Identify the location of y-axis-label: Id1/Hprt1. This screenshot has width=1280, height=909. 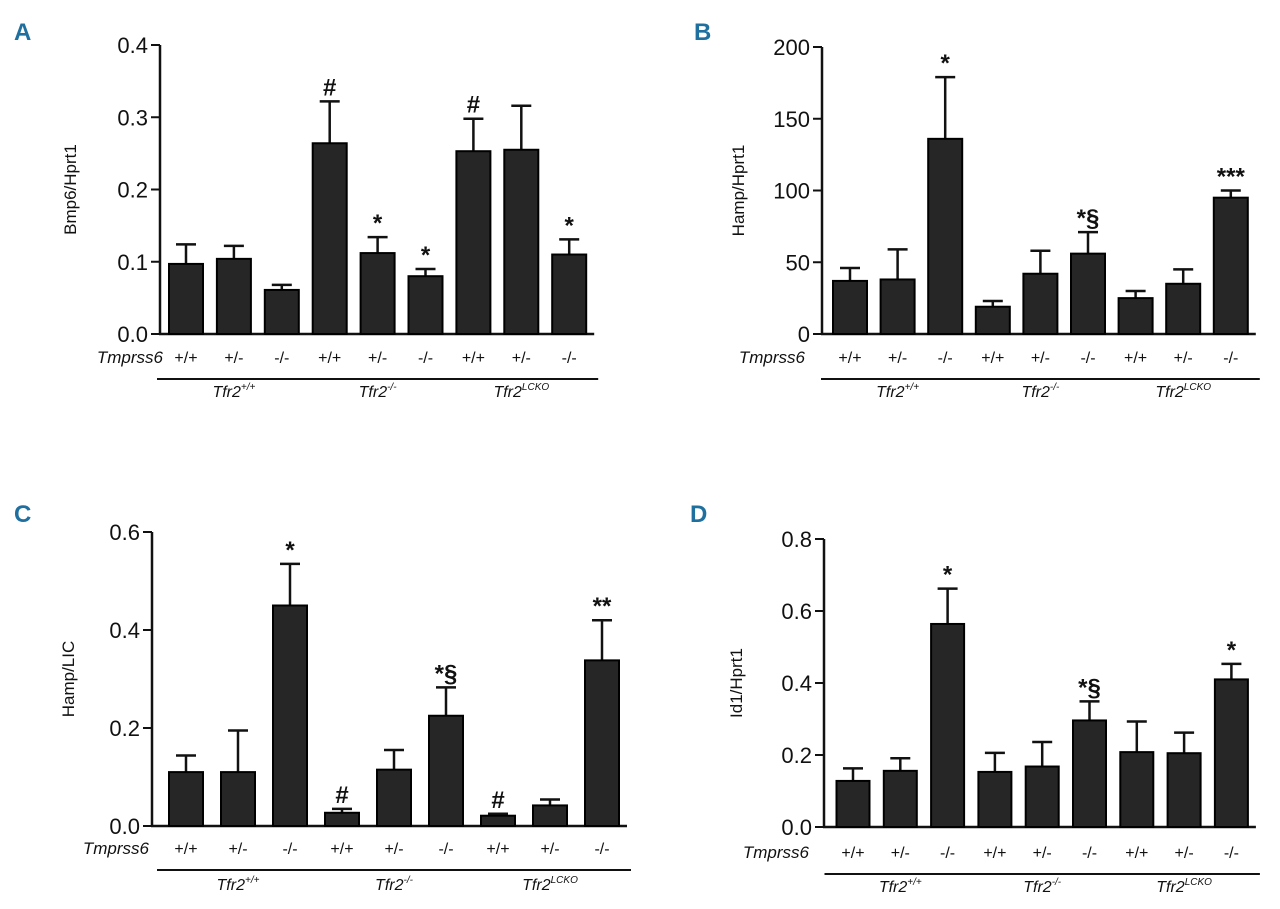
(736, 683).